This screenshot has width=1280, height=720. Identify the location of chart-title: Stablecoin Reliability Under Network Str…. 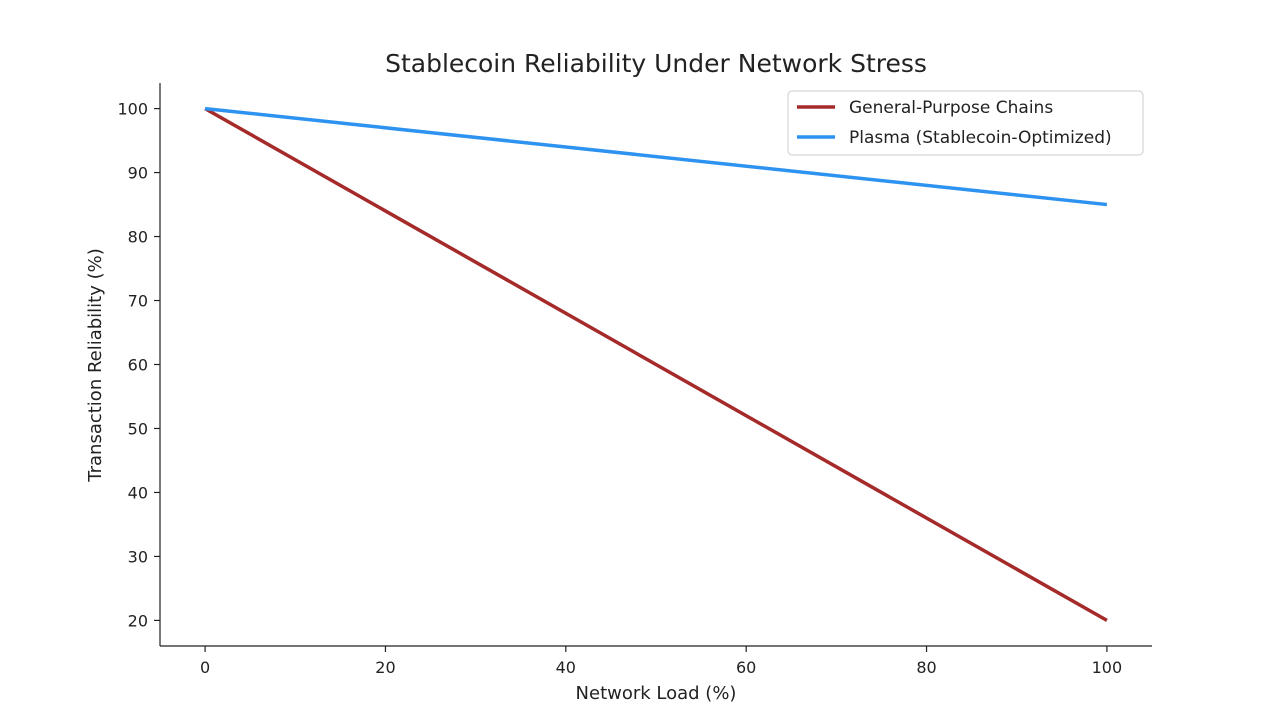
(656, 63).